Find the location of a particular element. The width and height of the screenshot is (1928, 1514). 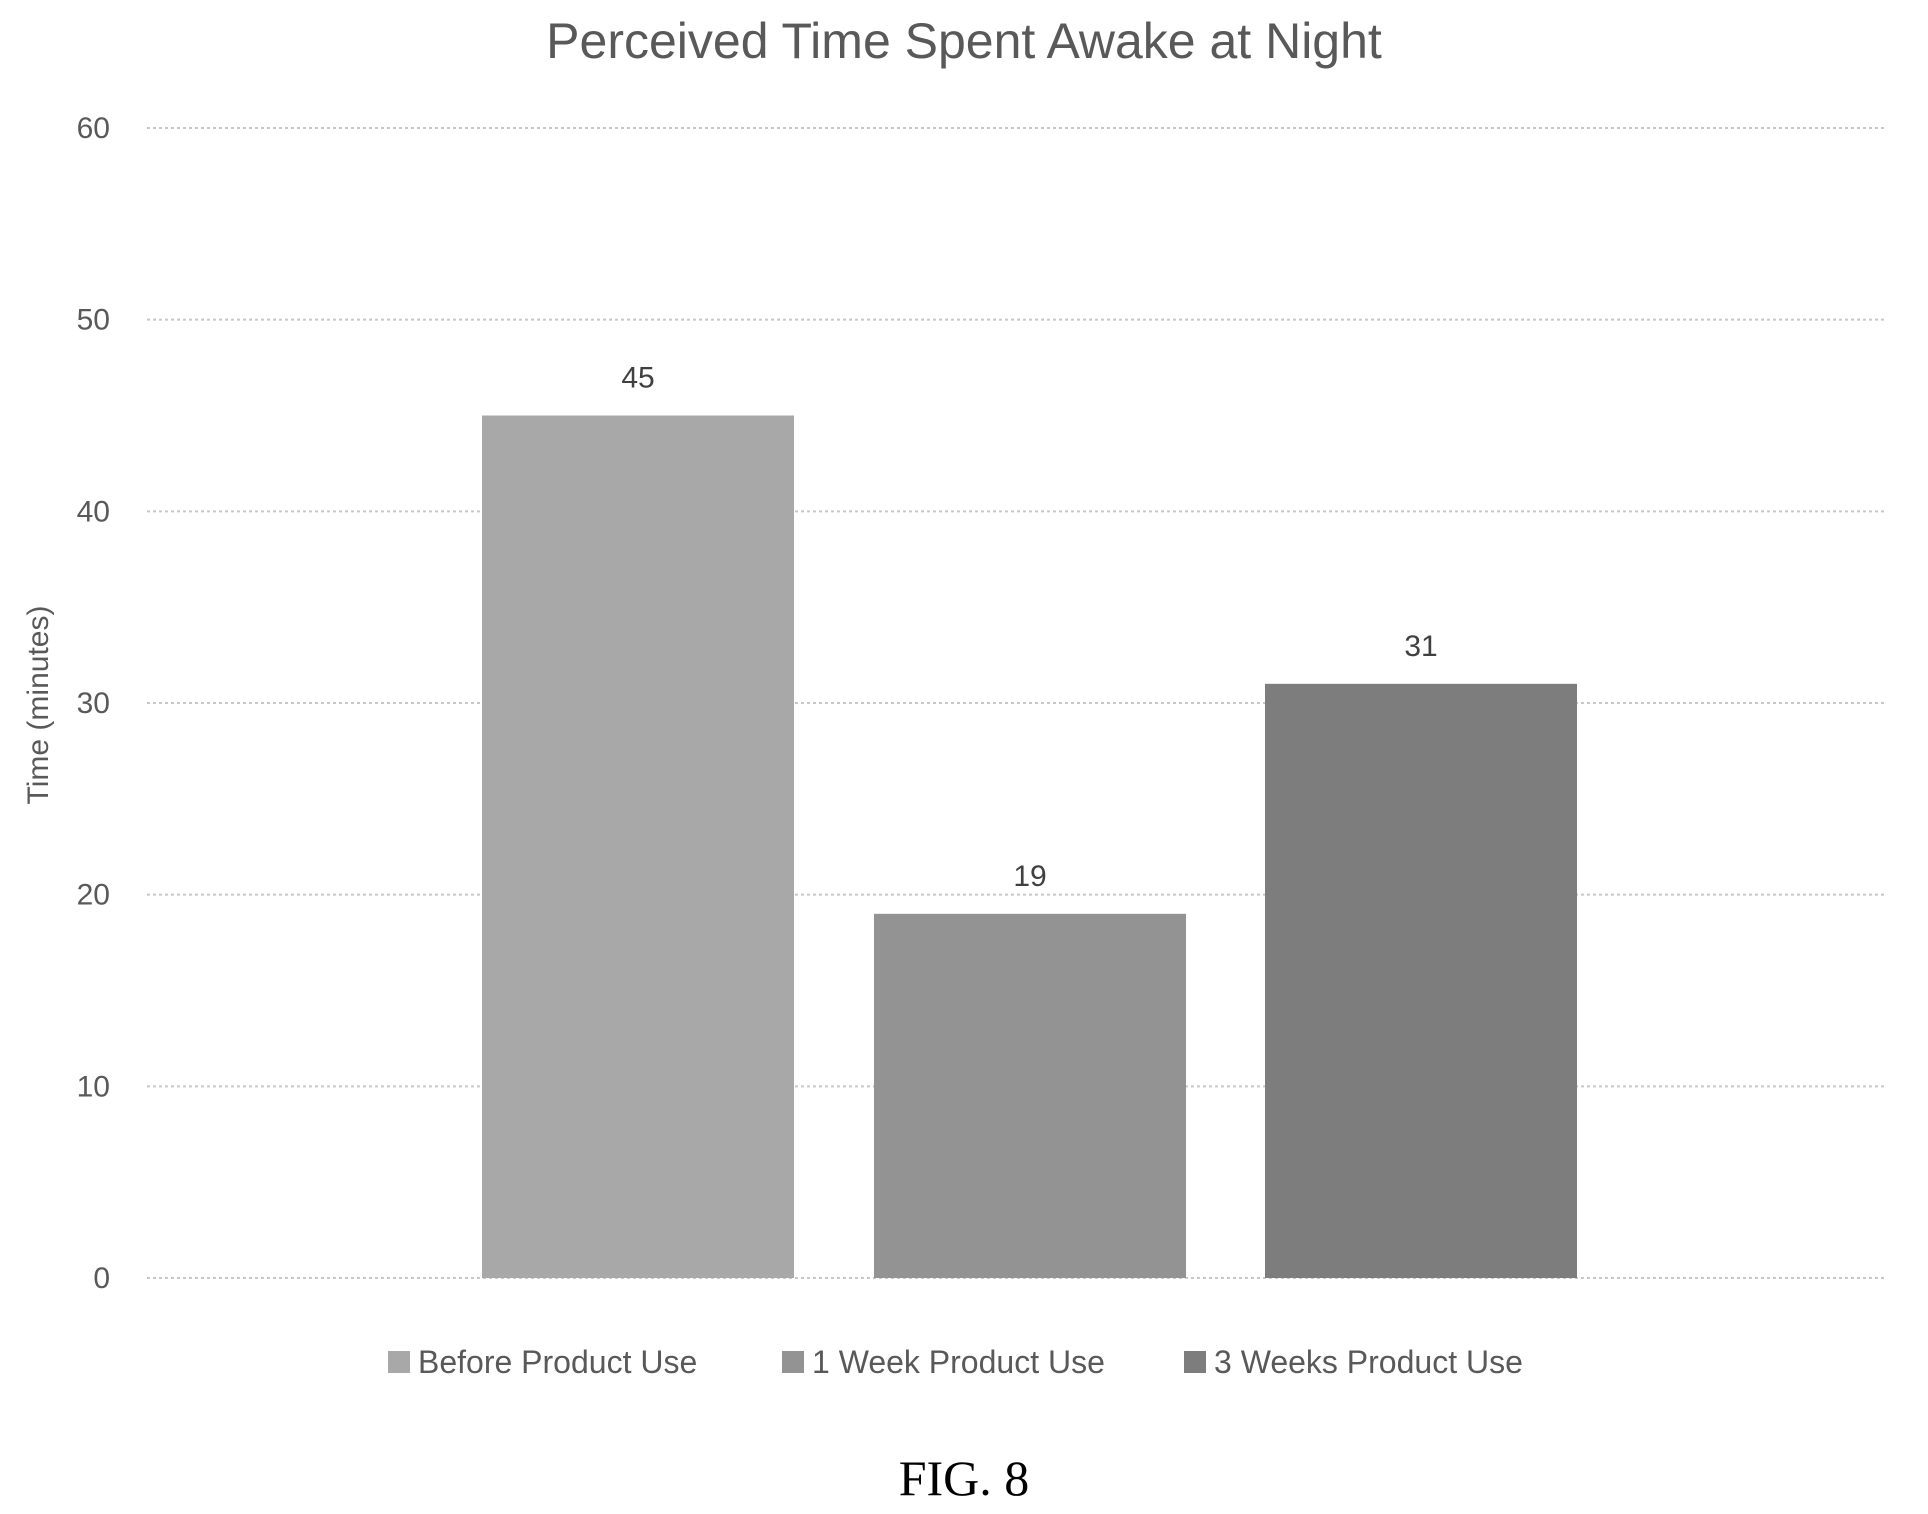

chart-title: Perceived Time Spent Awake at Night is located at coordinates (964, 41).